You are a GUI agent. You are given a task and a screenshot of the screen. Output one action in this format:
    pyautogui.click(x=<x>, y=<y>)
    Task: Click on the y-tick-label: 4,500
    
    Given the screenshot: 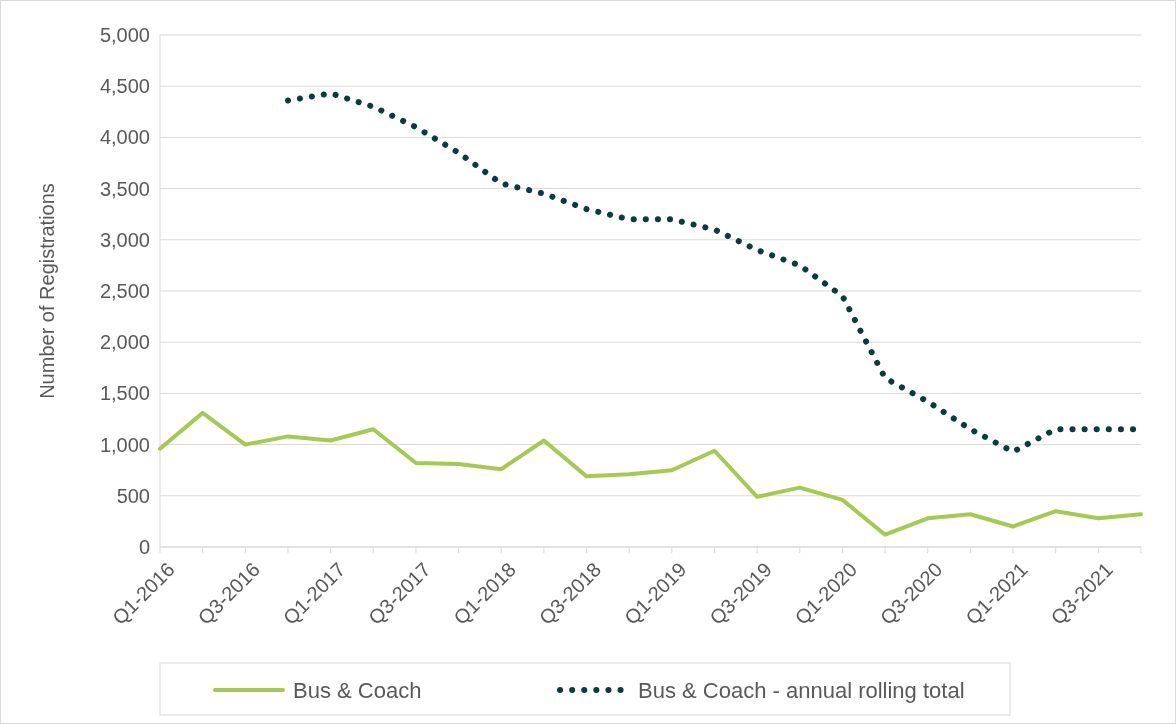 What is the action you would take?
    pyautogui.click(x=124, y=86)
    